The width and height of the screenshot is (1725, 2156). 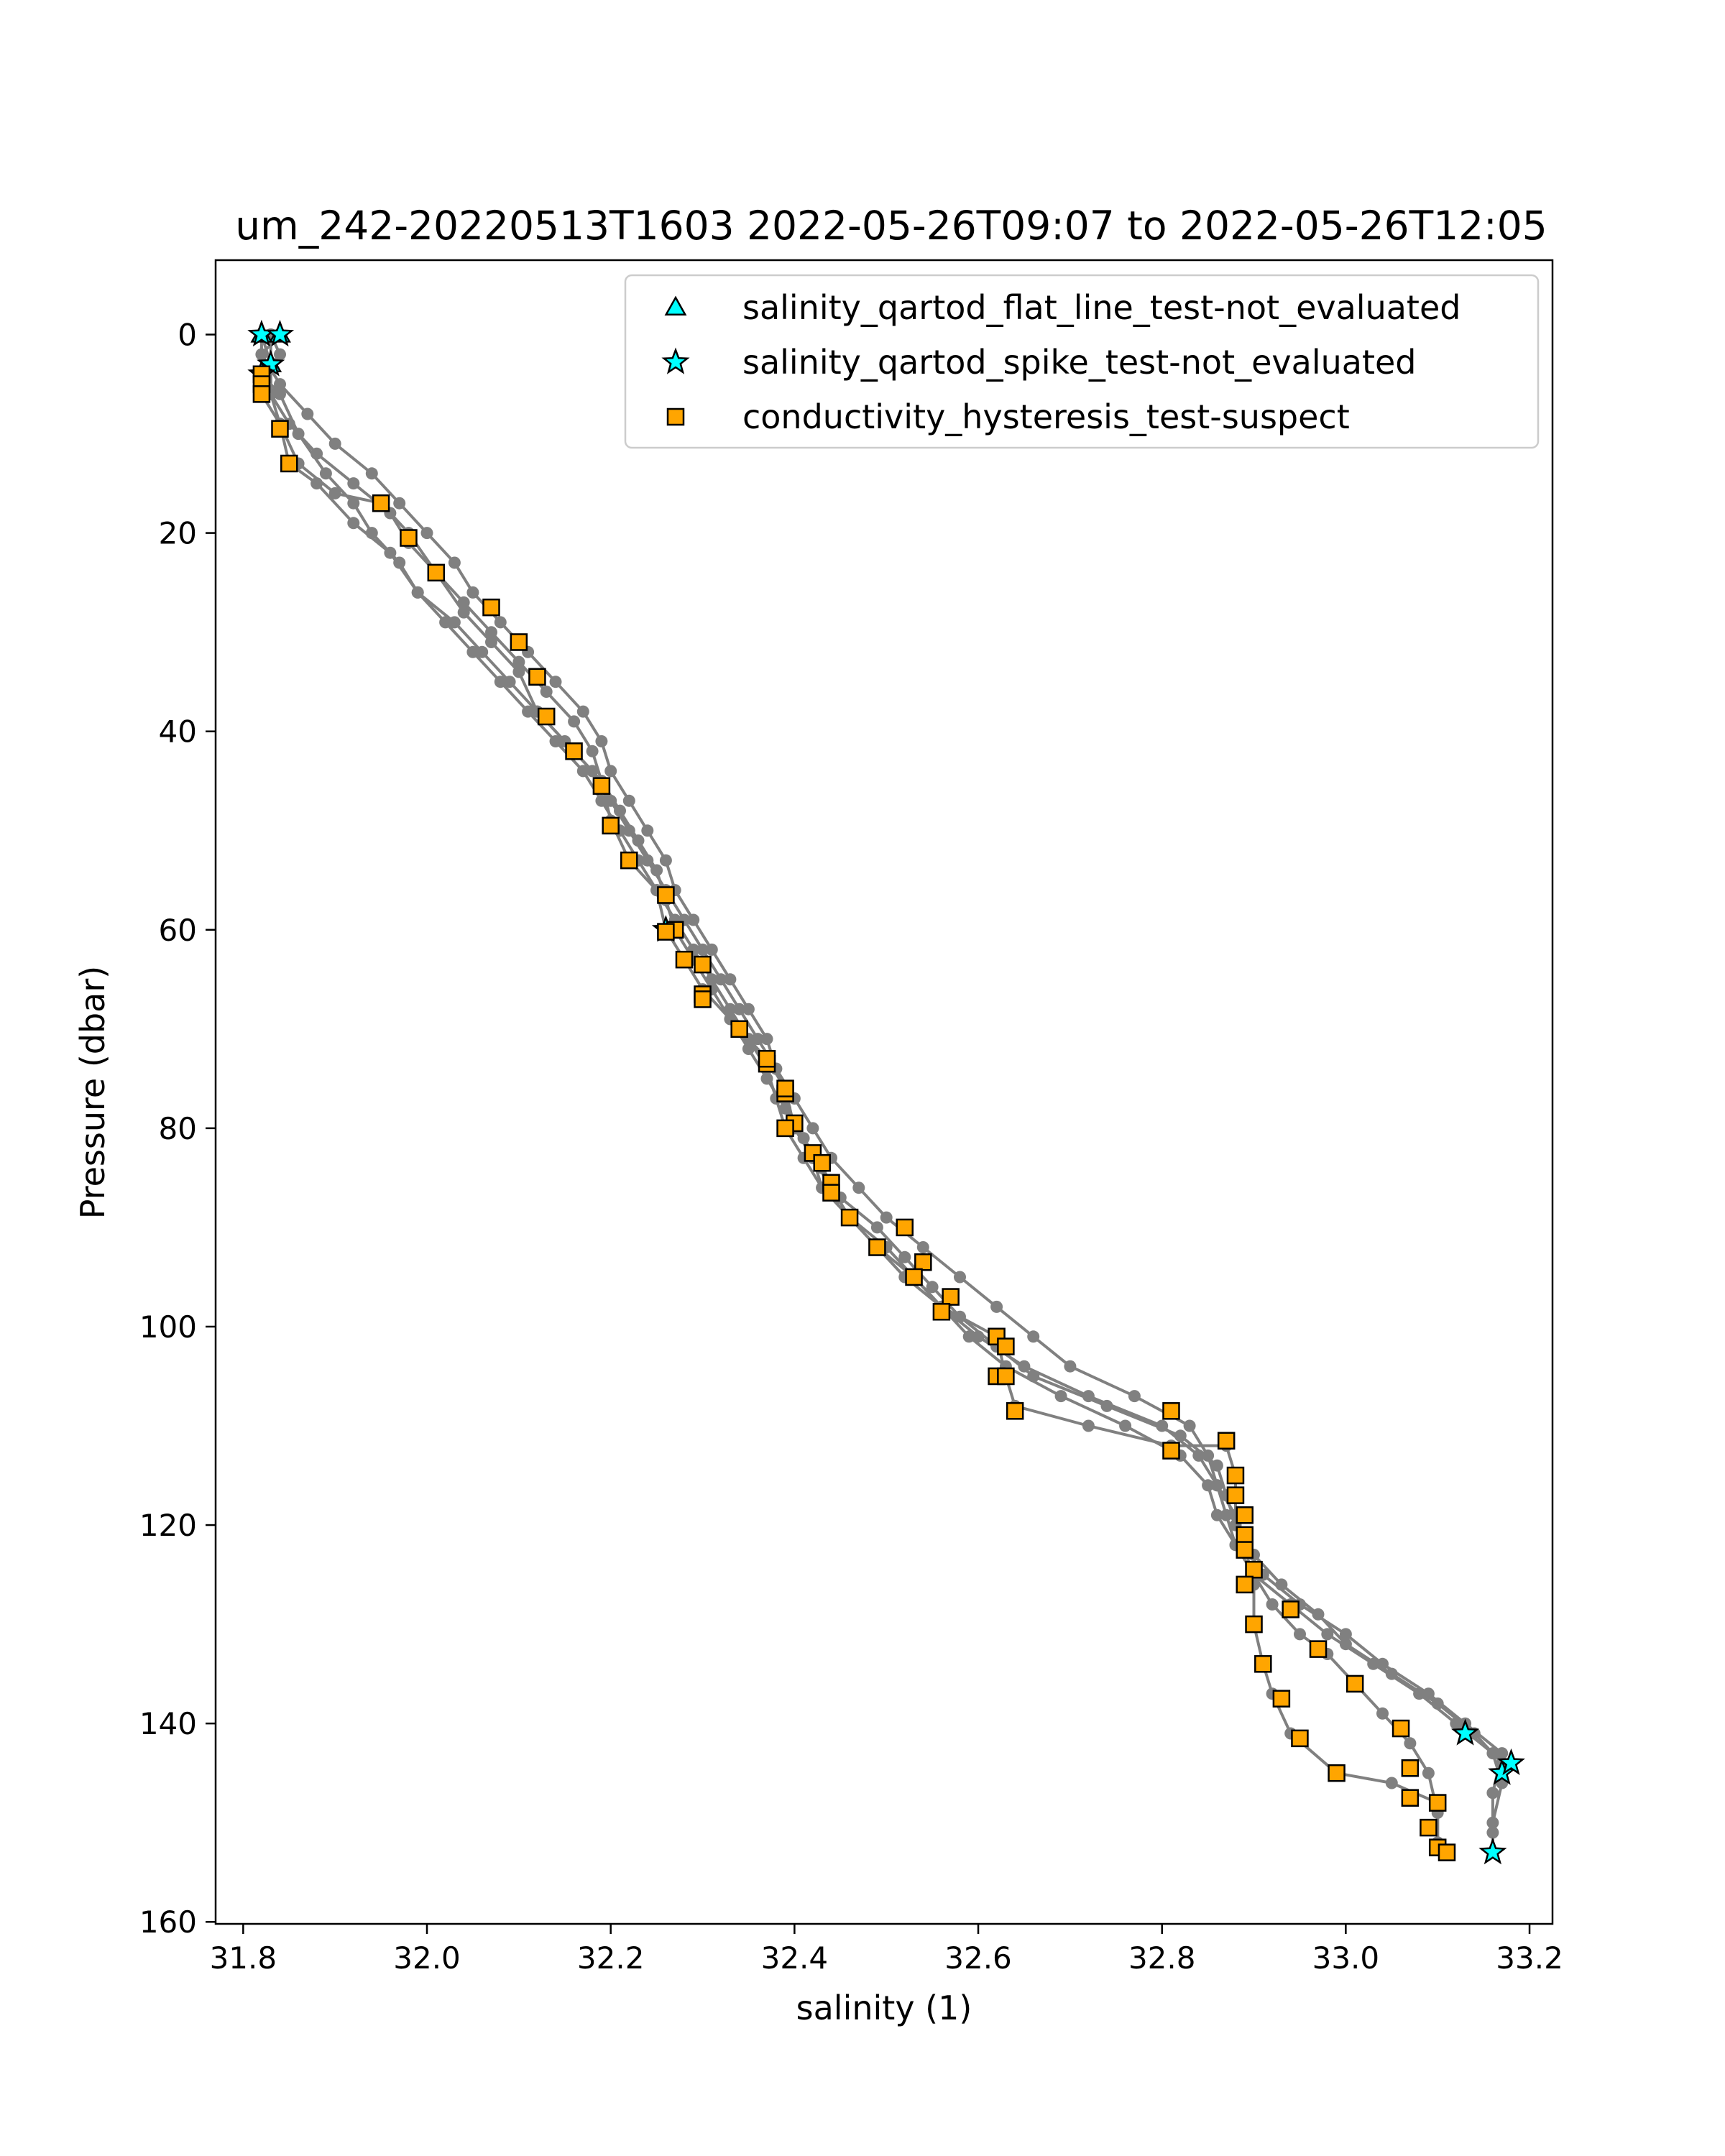 I want to click on y-tick-label: 140, so click(x=168, y=1724).